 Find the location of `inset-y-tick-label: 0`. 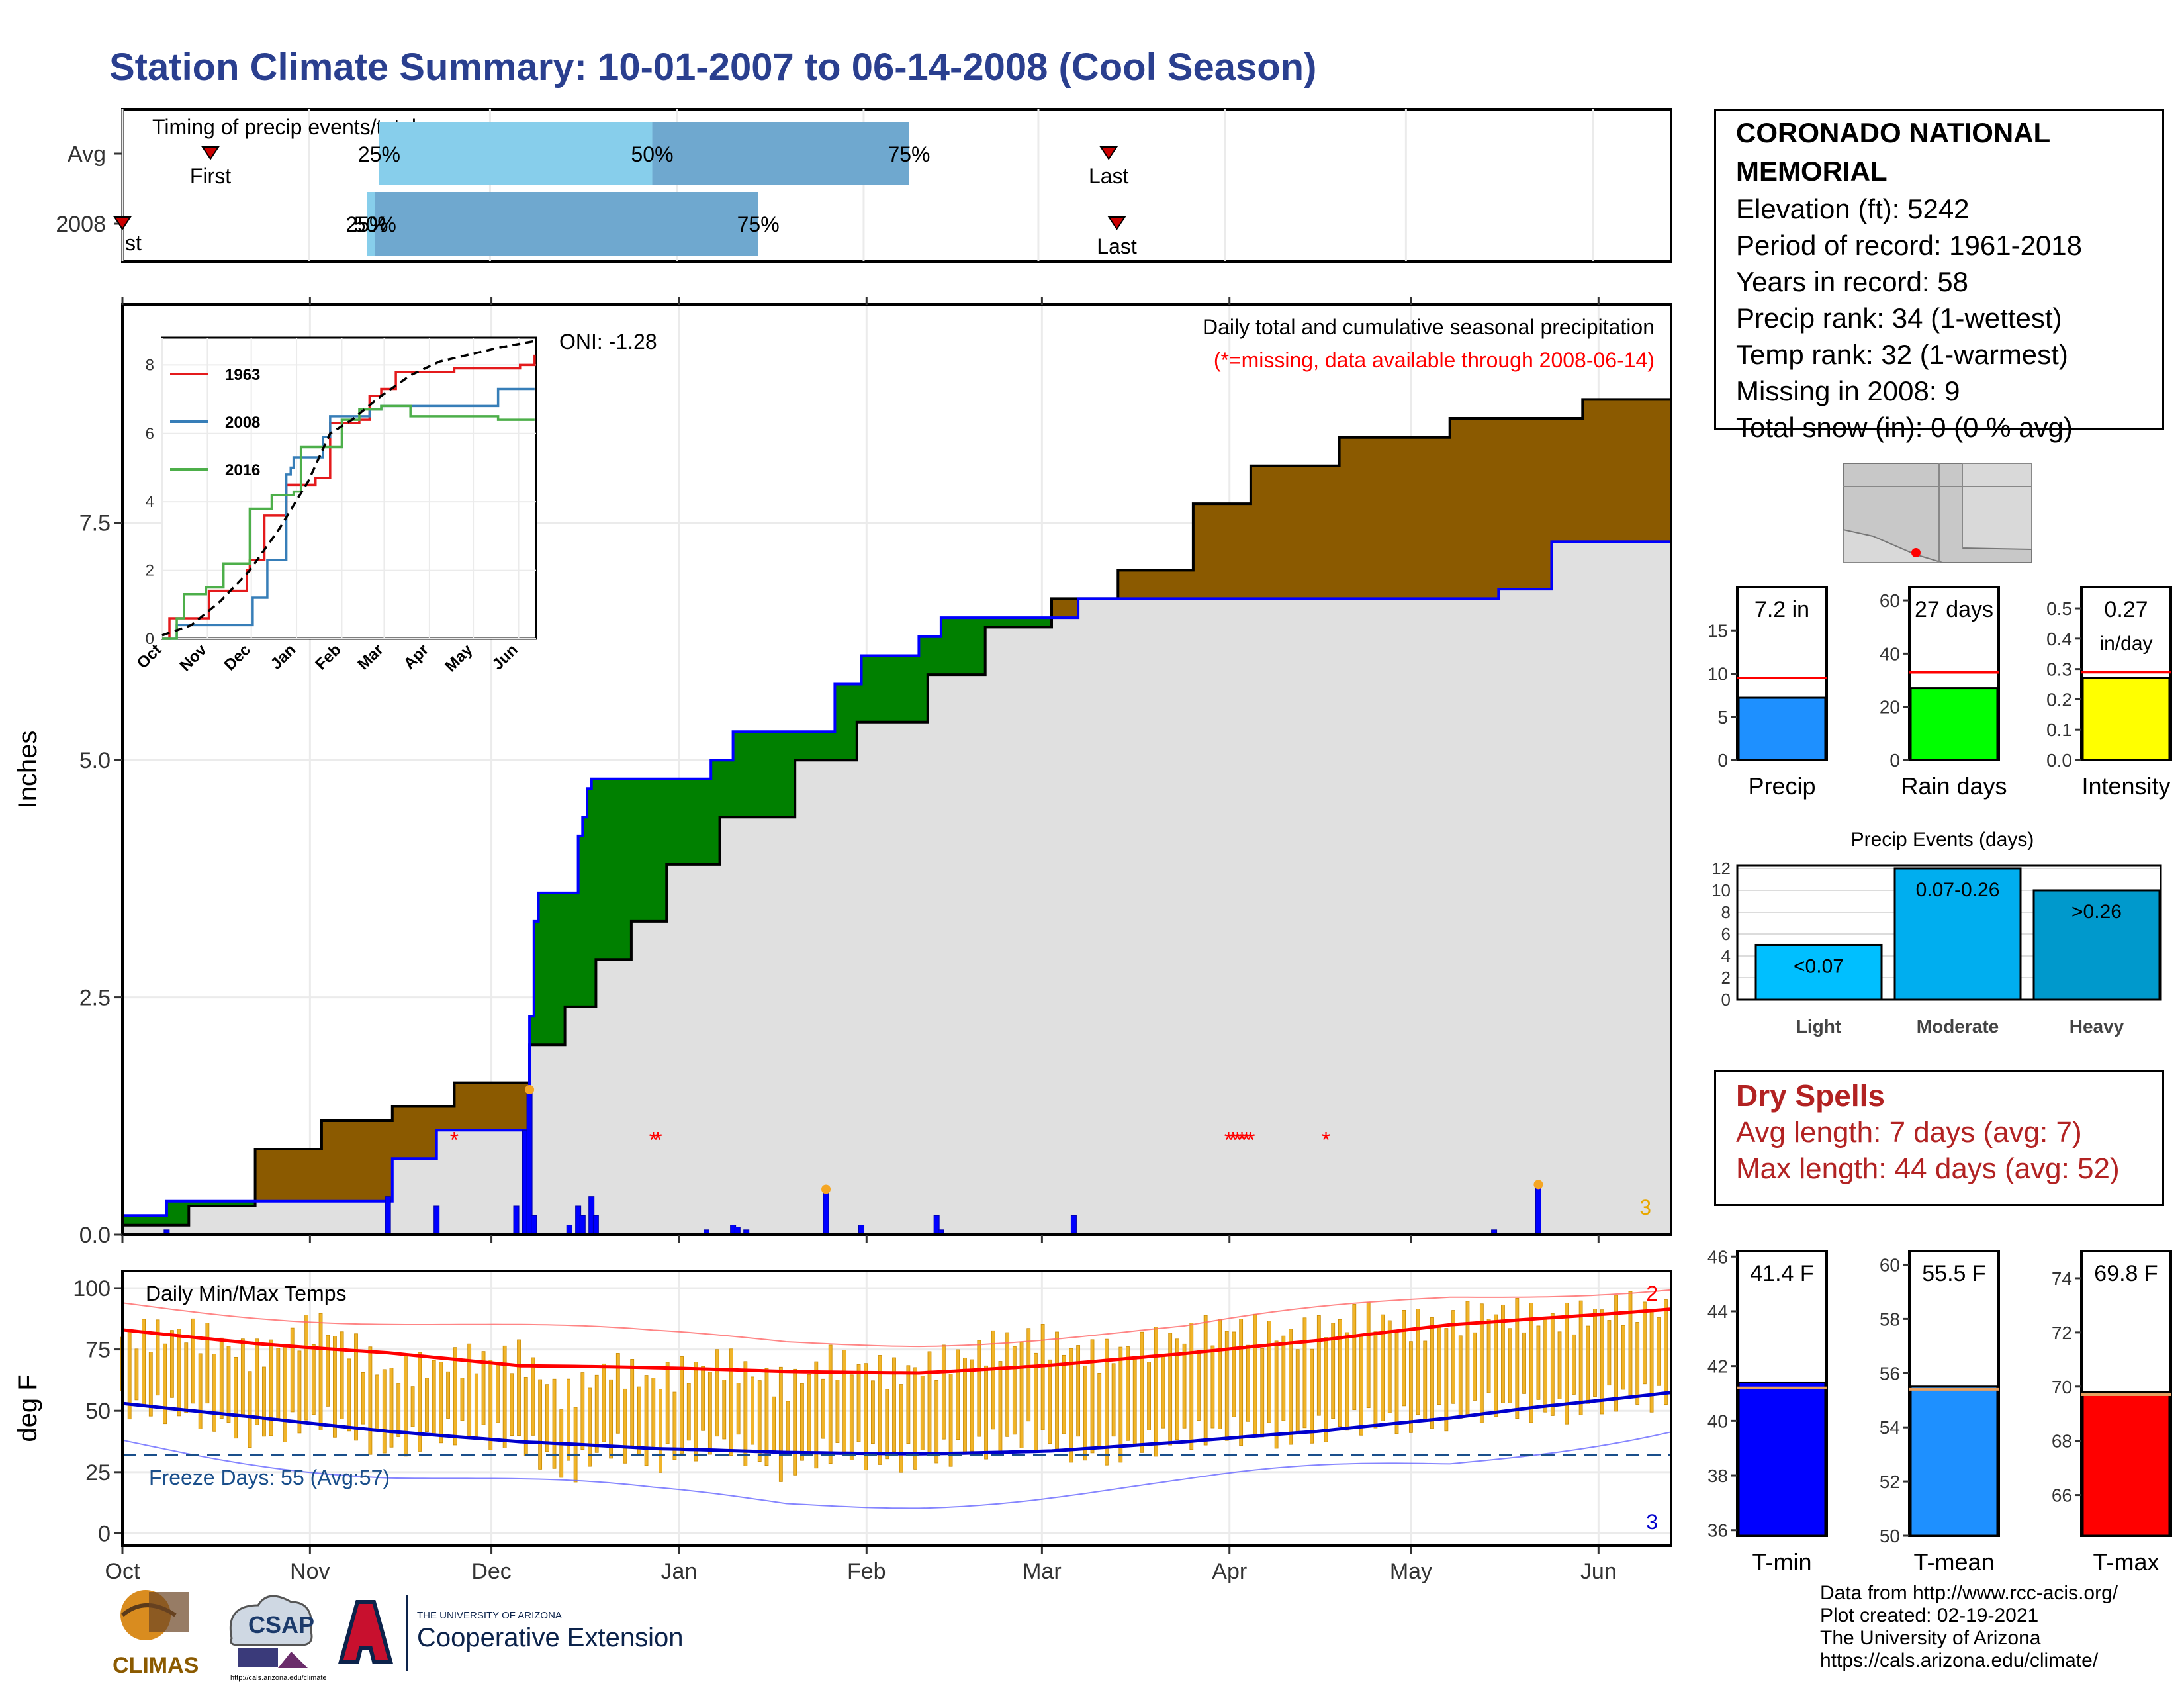

inset-y-tick-label: 0 is located at coordinates (150, 639).